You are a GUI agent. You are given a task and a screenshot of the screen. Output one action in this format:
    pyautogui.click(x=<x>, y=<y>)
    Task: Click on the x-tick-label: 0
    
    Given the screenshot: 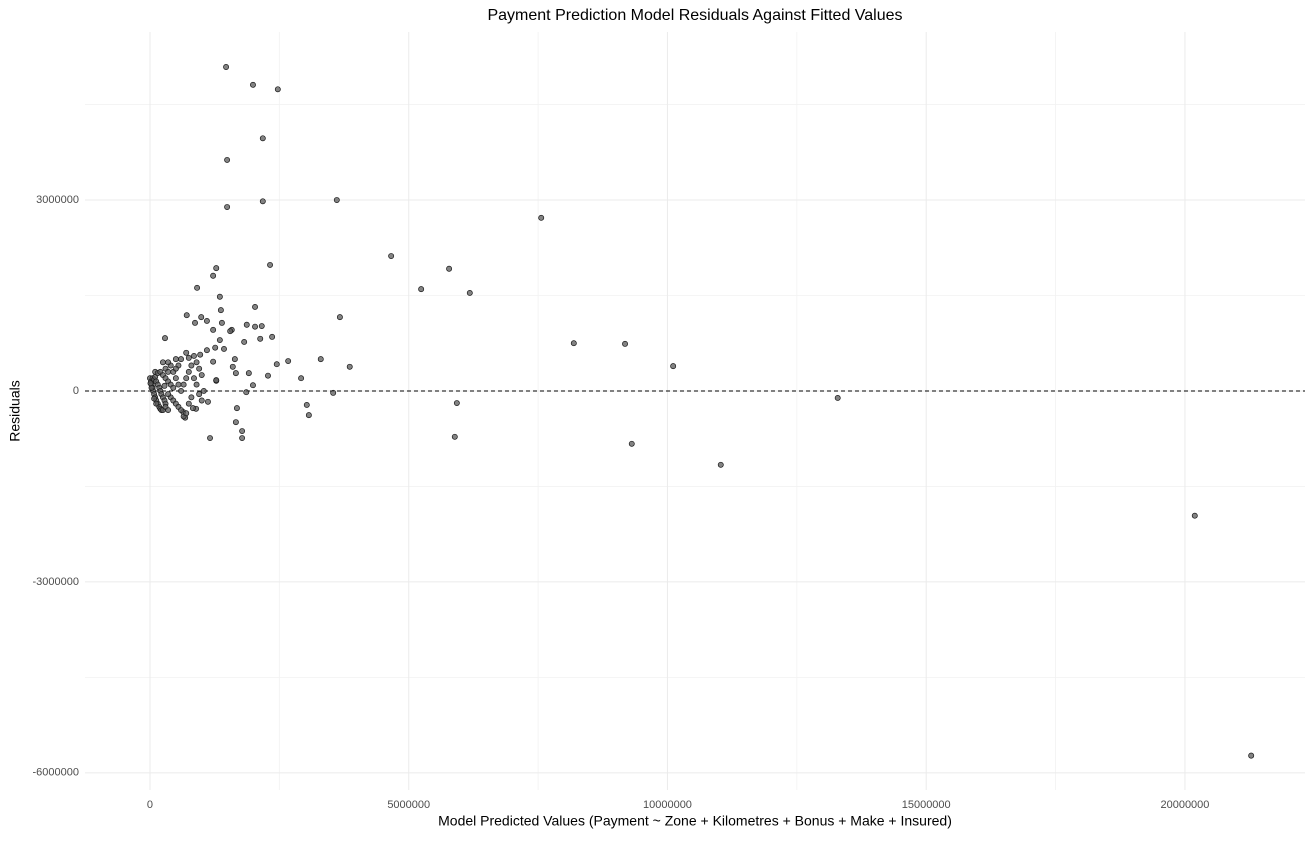 What is the action you would take?
    pyautogui.click(x=150, y=805)
    